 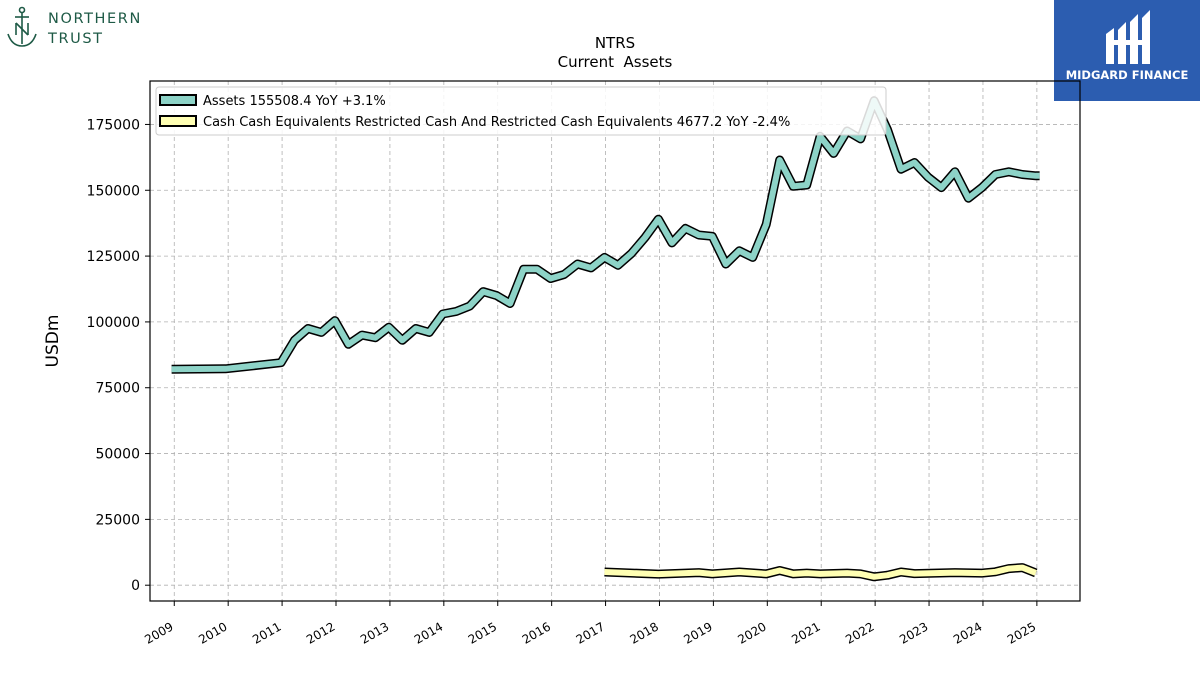 I want to click on y-tick-label: 150000, so click(x=113, y=191).